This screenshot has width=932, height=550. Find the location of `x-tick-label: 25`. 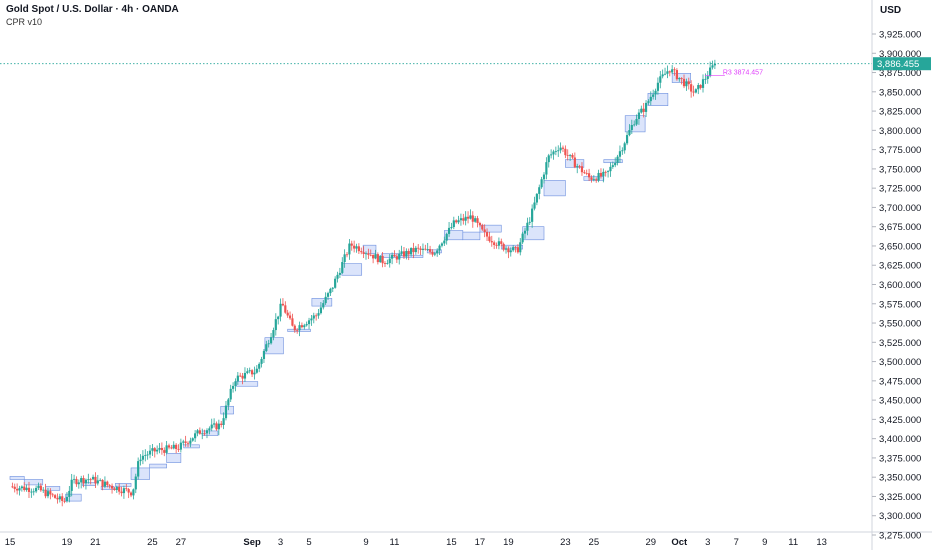

x-tick-label: 25 is located at coordinates (594, 542).